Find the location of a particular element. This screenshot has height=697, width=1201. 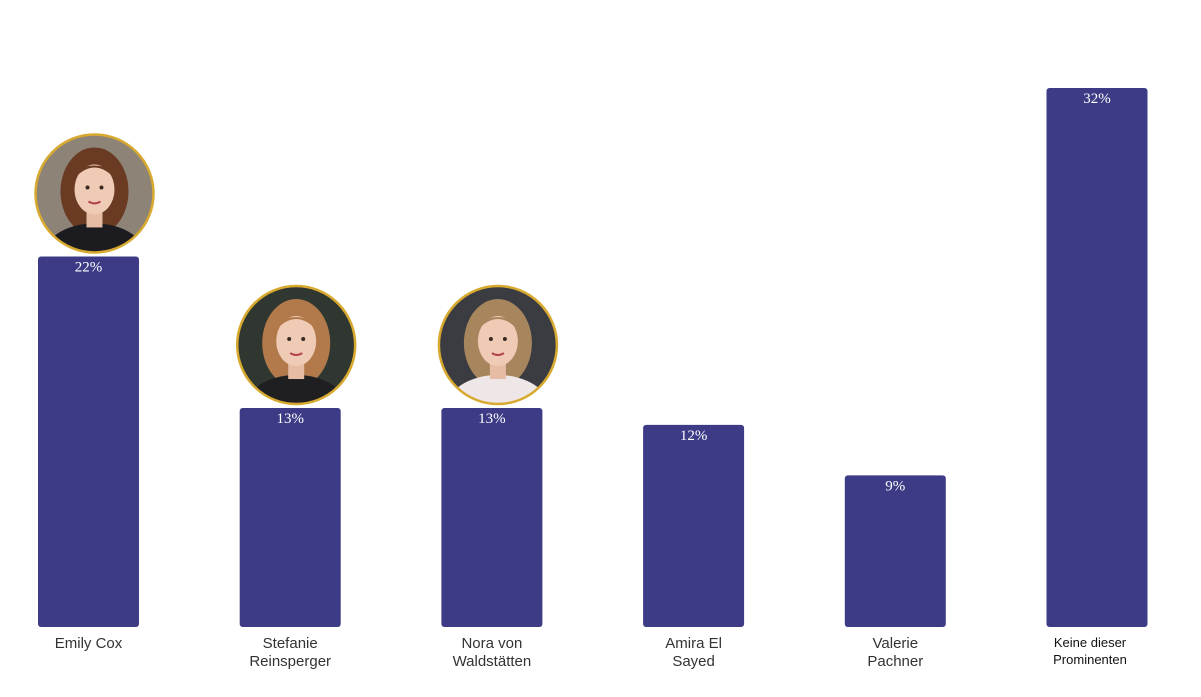

bar-stefanie-reinsperger is located at coordinates (290, 517).